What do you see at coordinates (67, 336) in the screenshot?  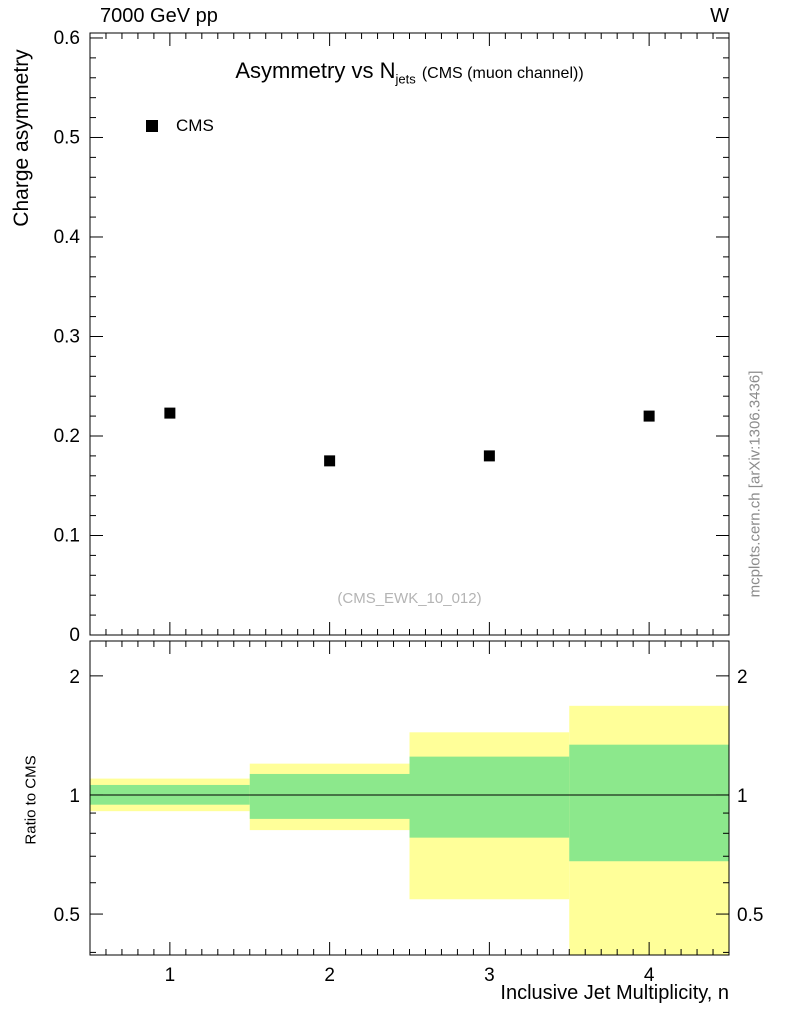 I see `top-y-tick-label: 0.3` at bounding box center [67, 336].